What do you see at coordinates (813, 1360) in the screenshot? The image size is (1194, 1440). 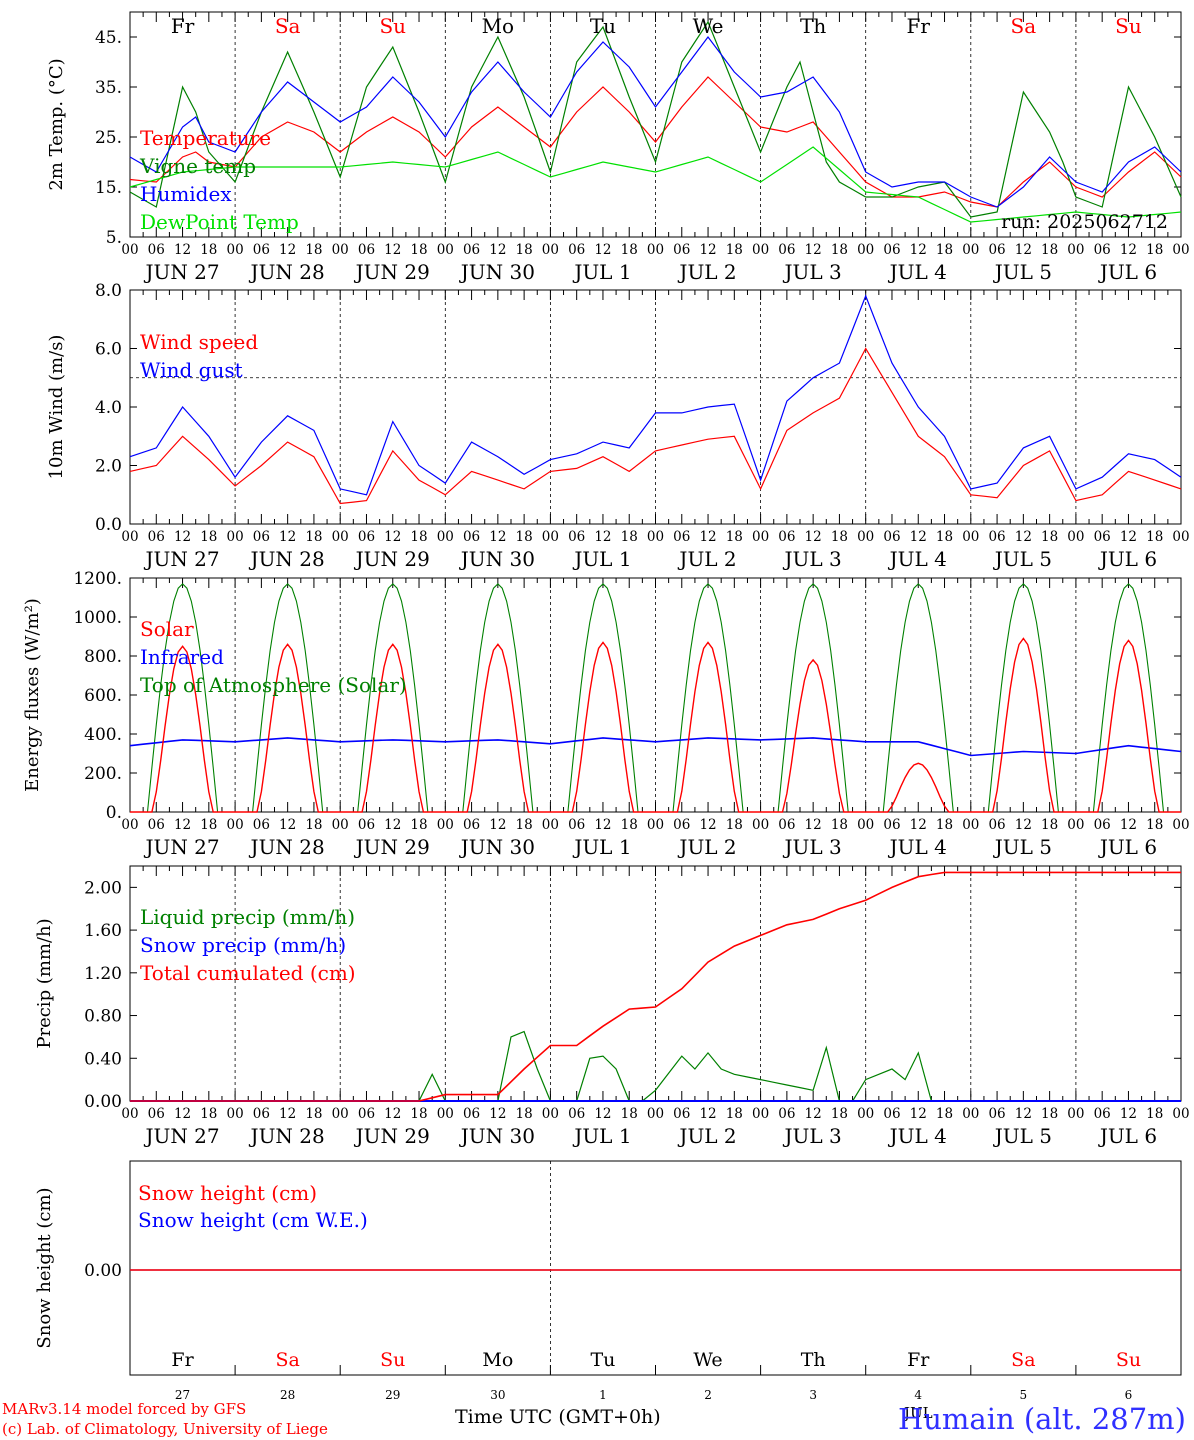 I see `snow-weekday-label: Th` at bounding box center [813, 1360].